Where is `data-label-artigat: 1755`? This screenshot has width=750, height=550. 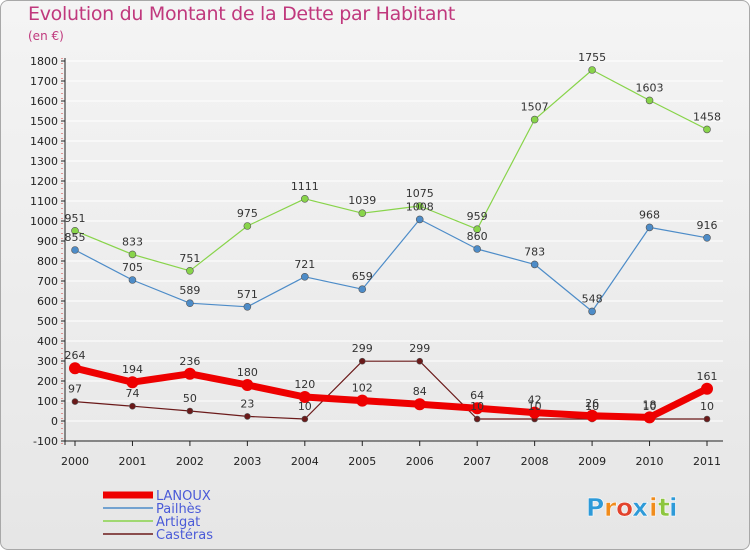
data-label-artigat: 1755 is located at coordinates (592, 57).